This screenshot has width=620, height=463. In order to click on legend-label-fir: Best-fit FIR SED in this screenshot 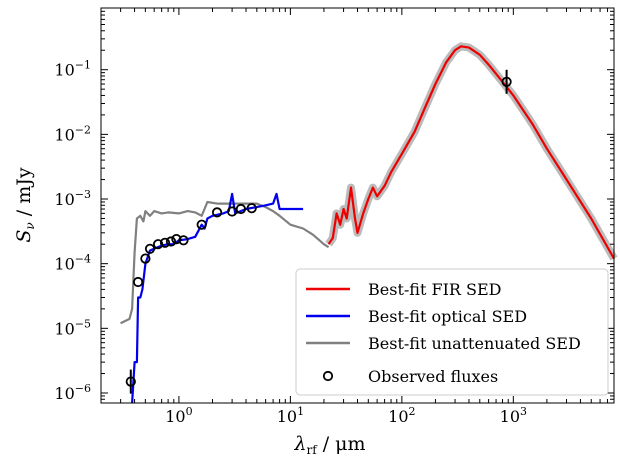, I will do `click(434, 289)`.